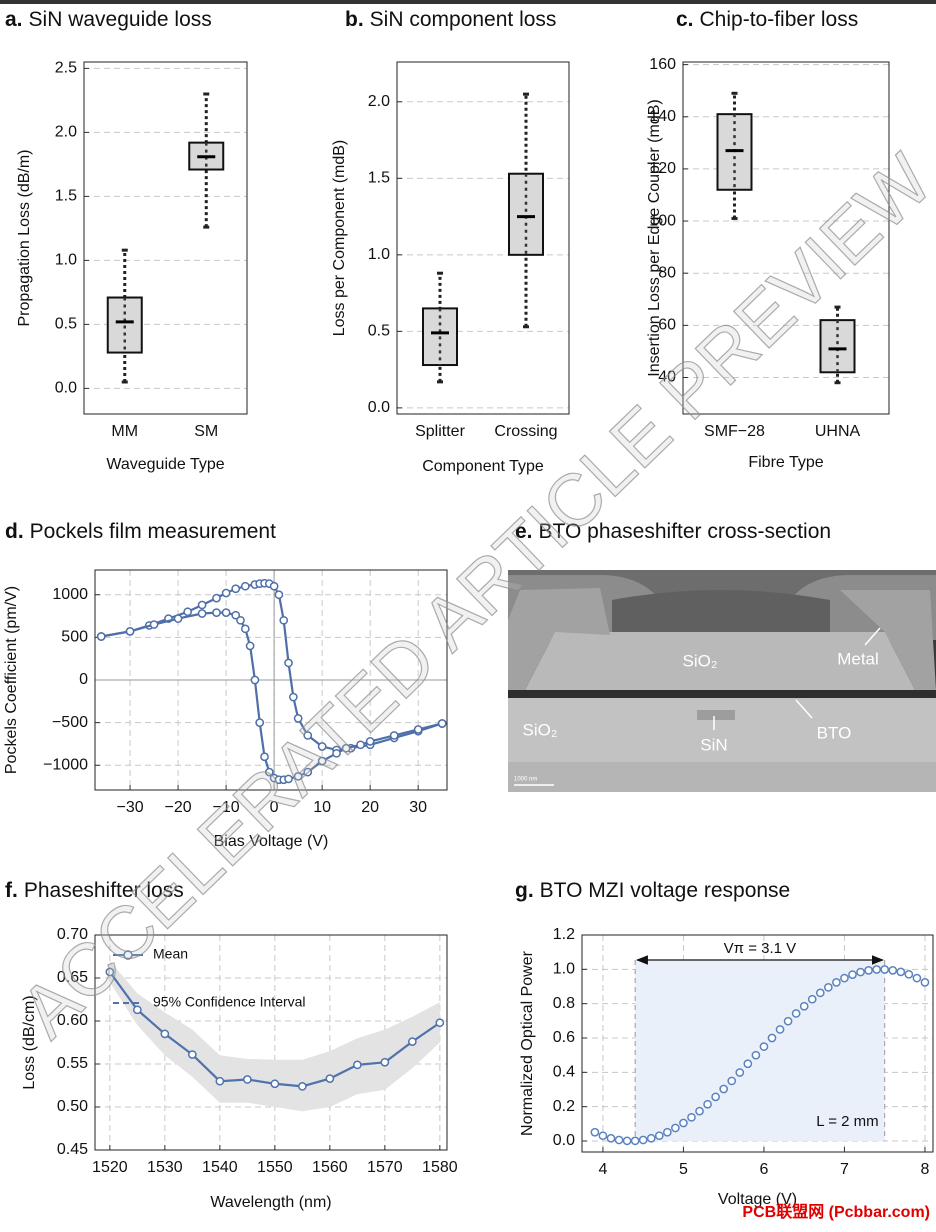 The width and height of the screenshot is (936, 1232). Describe the element at coordinates (673, 531) in the screenshot. I see `panel-title: e. BTO phaseshifter cross-section` at that location.